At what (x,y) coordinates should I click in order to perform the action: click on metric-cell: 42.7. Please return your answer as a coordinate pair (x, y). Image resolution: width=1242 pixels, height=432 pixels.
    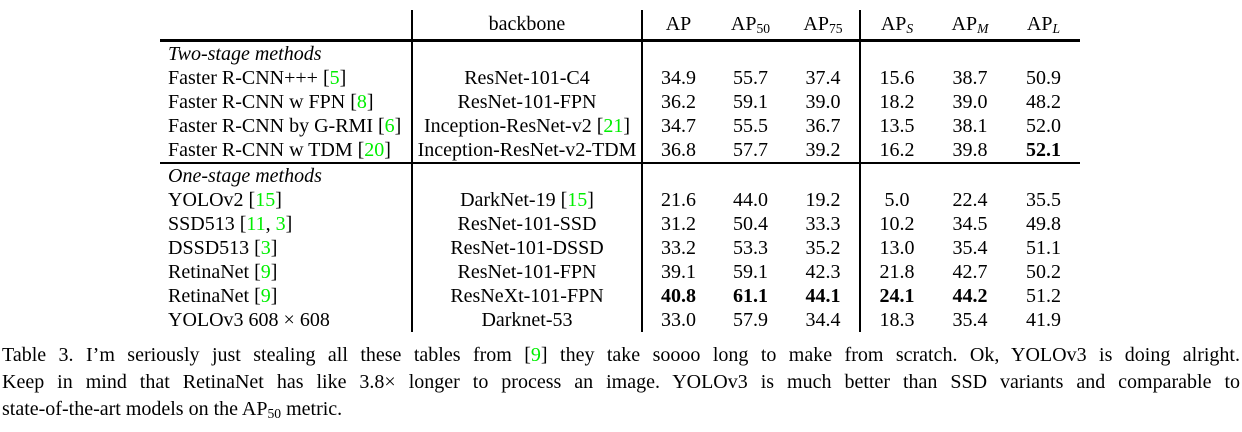
    Looking at the image, I should click on (970, 271).